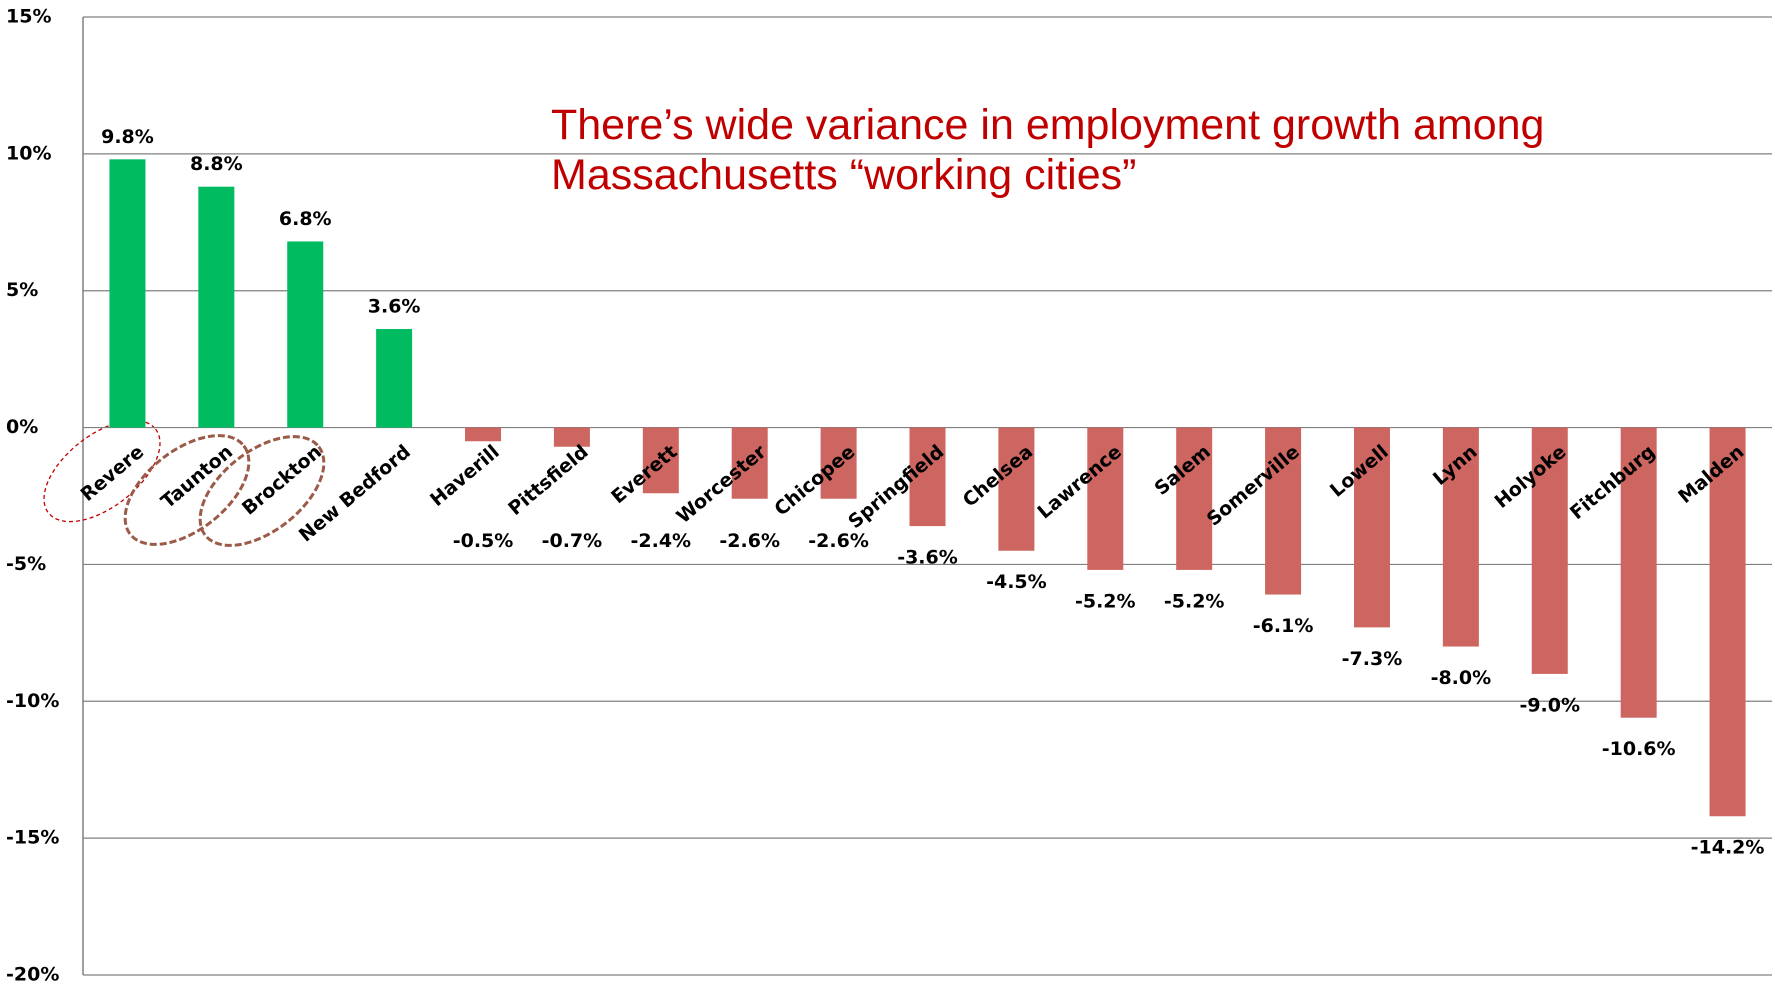 The height and width of the screenshot is (991, 1775). What do you see at coordinates (28, 153) in the screenshot?
I see `y-tick-label: 10%` at bounding box center [28, 153].